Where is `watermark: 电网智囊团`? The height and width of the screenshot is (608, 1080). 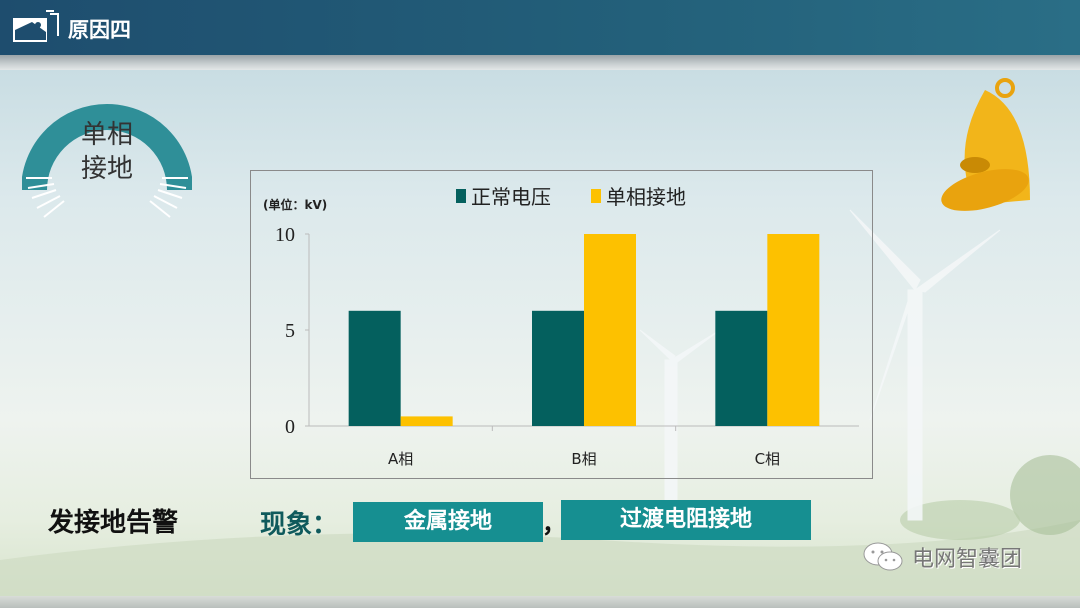 watermark: 电网智囊团 is located at coordinates (942, 557).